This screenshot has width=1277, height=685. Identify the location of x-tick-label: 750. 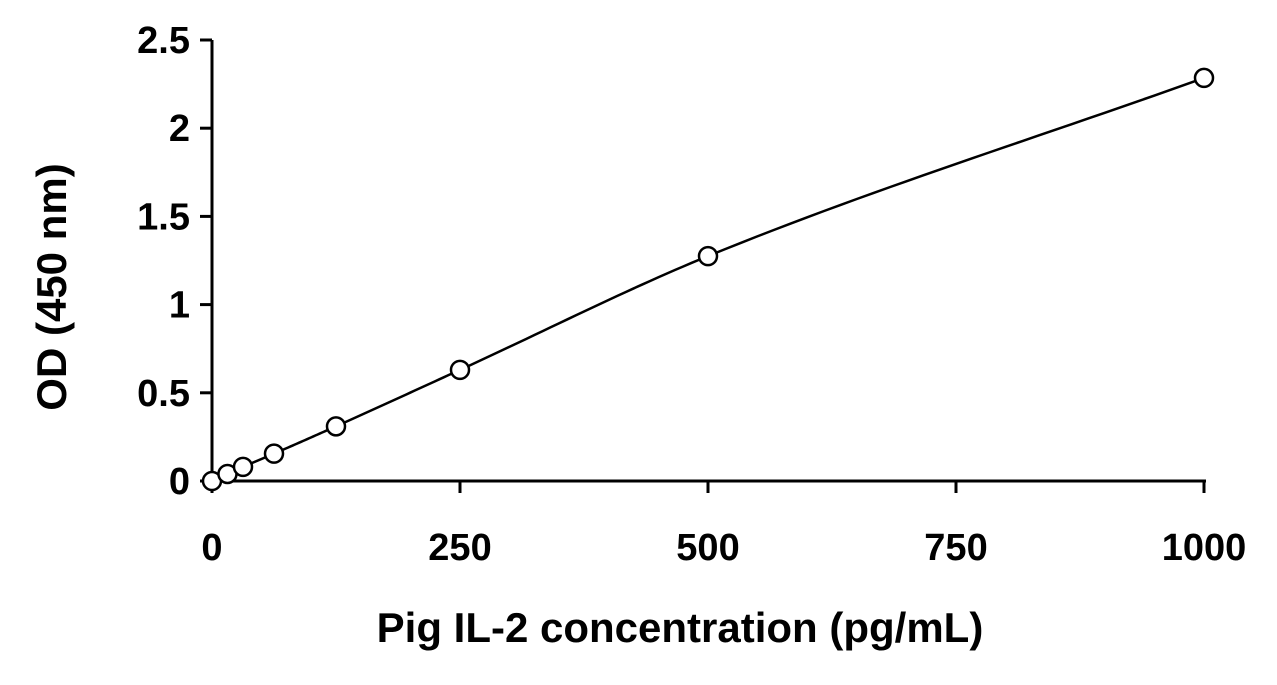
(955, 548).